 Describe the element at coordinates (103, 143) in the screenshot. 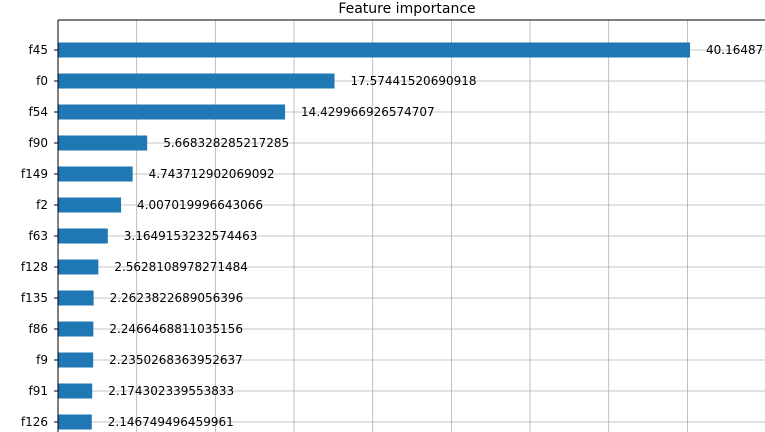

I see `bar-f90` at that location.